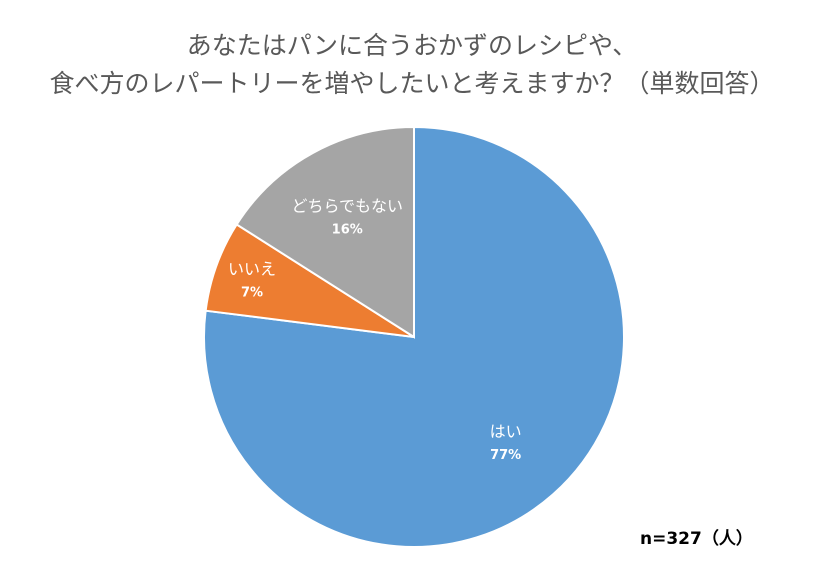 The image size is (824, 578). What do you see at coordinates (696, 539) in the screenshot?
I see `sample-size-note: n=327（人）` at bounding box center [696, 539].